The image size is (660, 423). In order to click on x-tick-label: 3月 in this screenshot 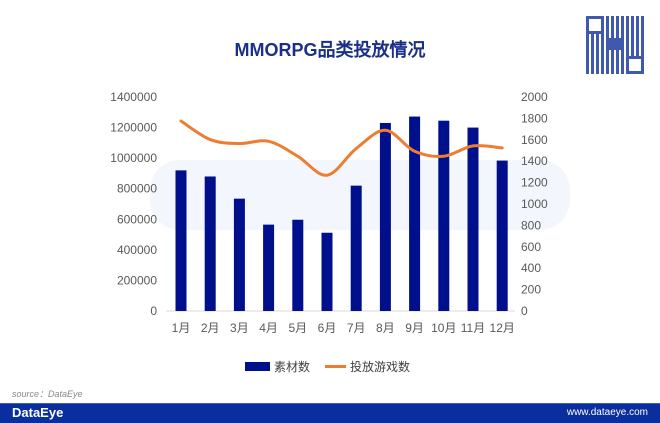, I will do `click(239, 328)`.